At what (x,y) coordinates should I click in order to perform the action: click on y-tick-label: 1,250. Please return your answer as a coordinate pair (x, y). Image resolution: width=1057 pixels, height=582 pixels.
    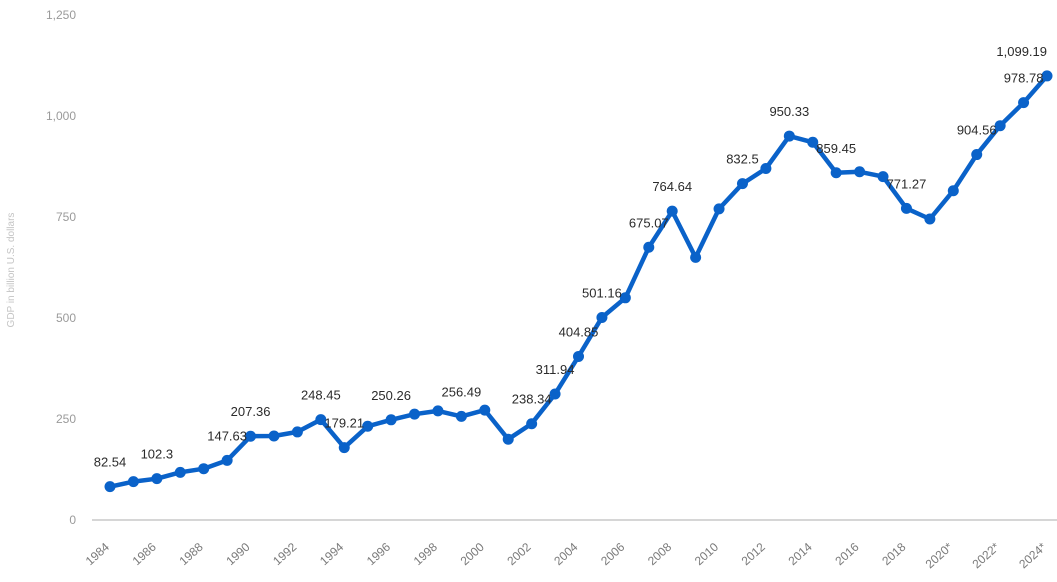
    Looking at the image, I should click on (61, 15).